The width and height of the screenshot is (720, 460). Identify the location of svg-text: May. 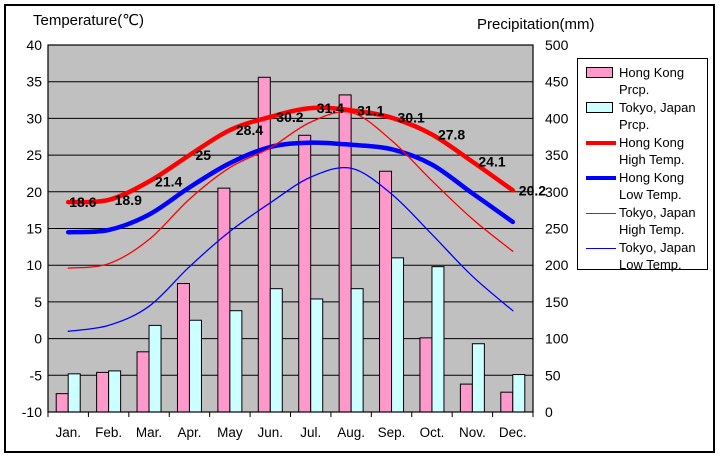
(230, 432).